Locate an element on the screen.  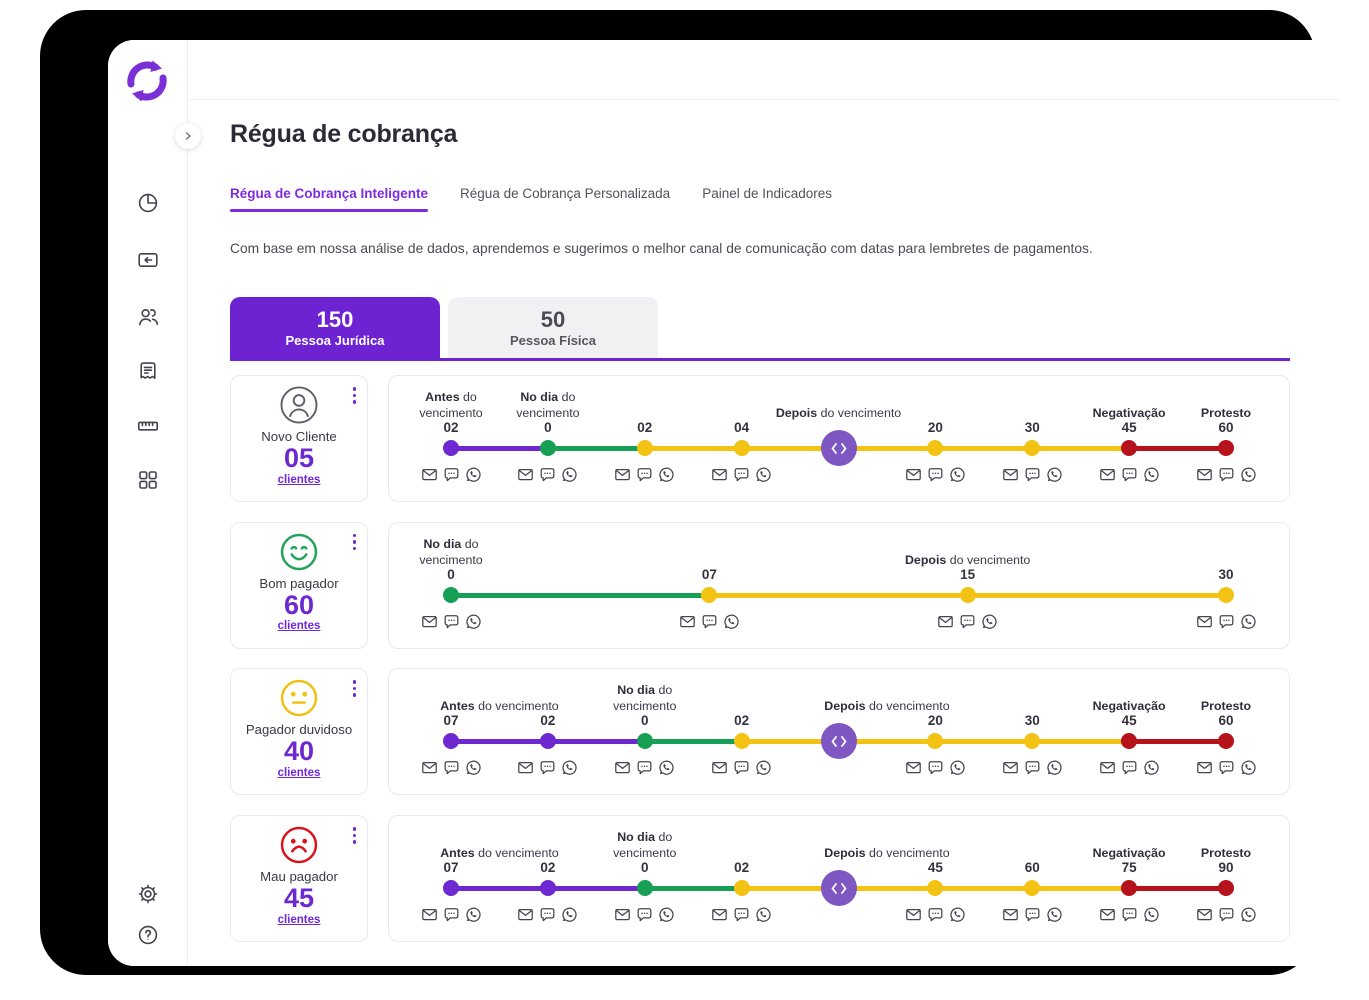
segment-tab-pessoa-fisica: 50 Pessoa Física is located at coordinates (553, 327).